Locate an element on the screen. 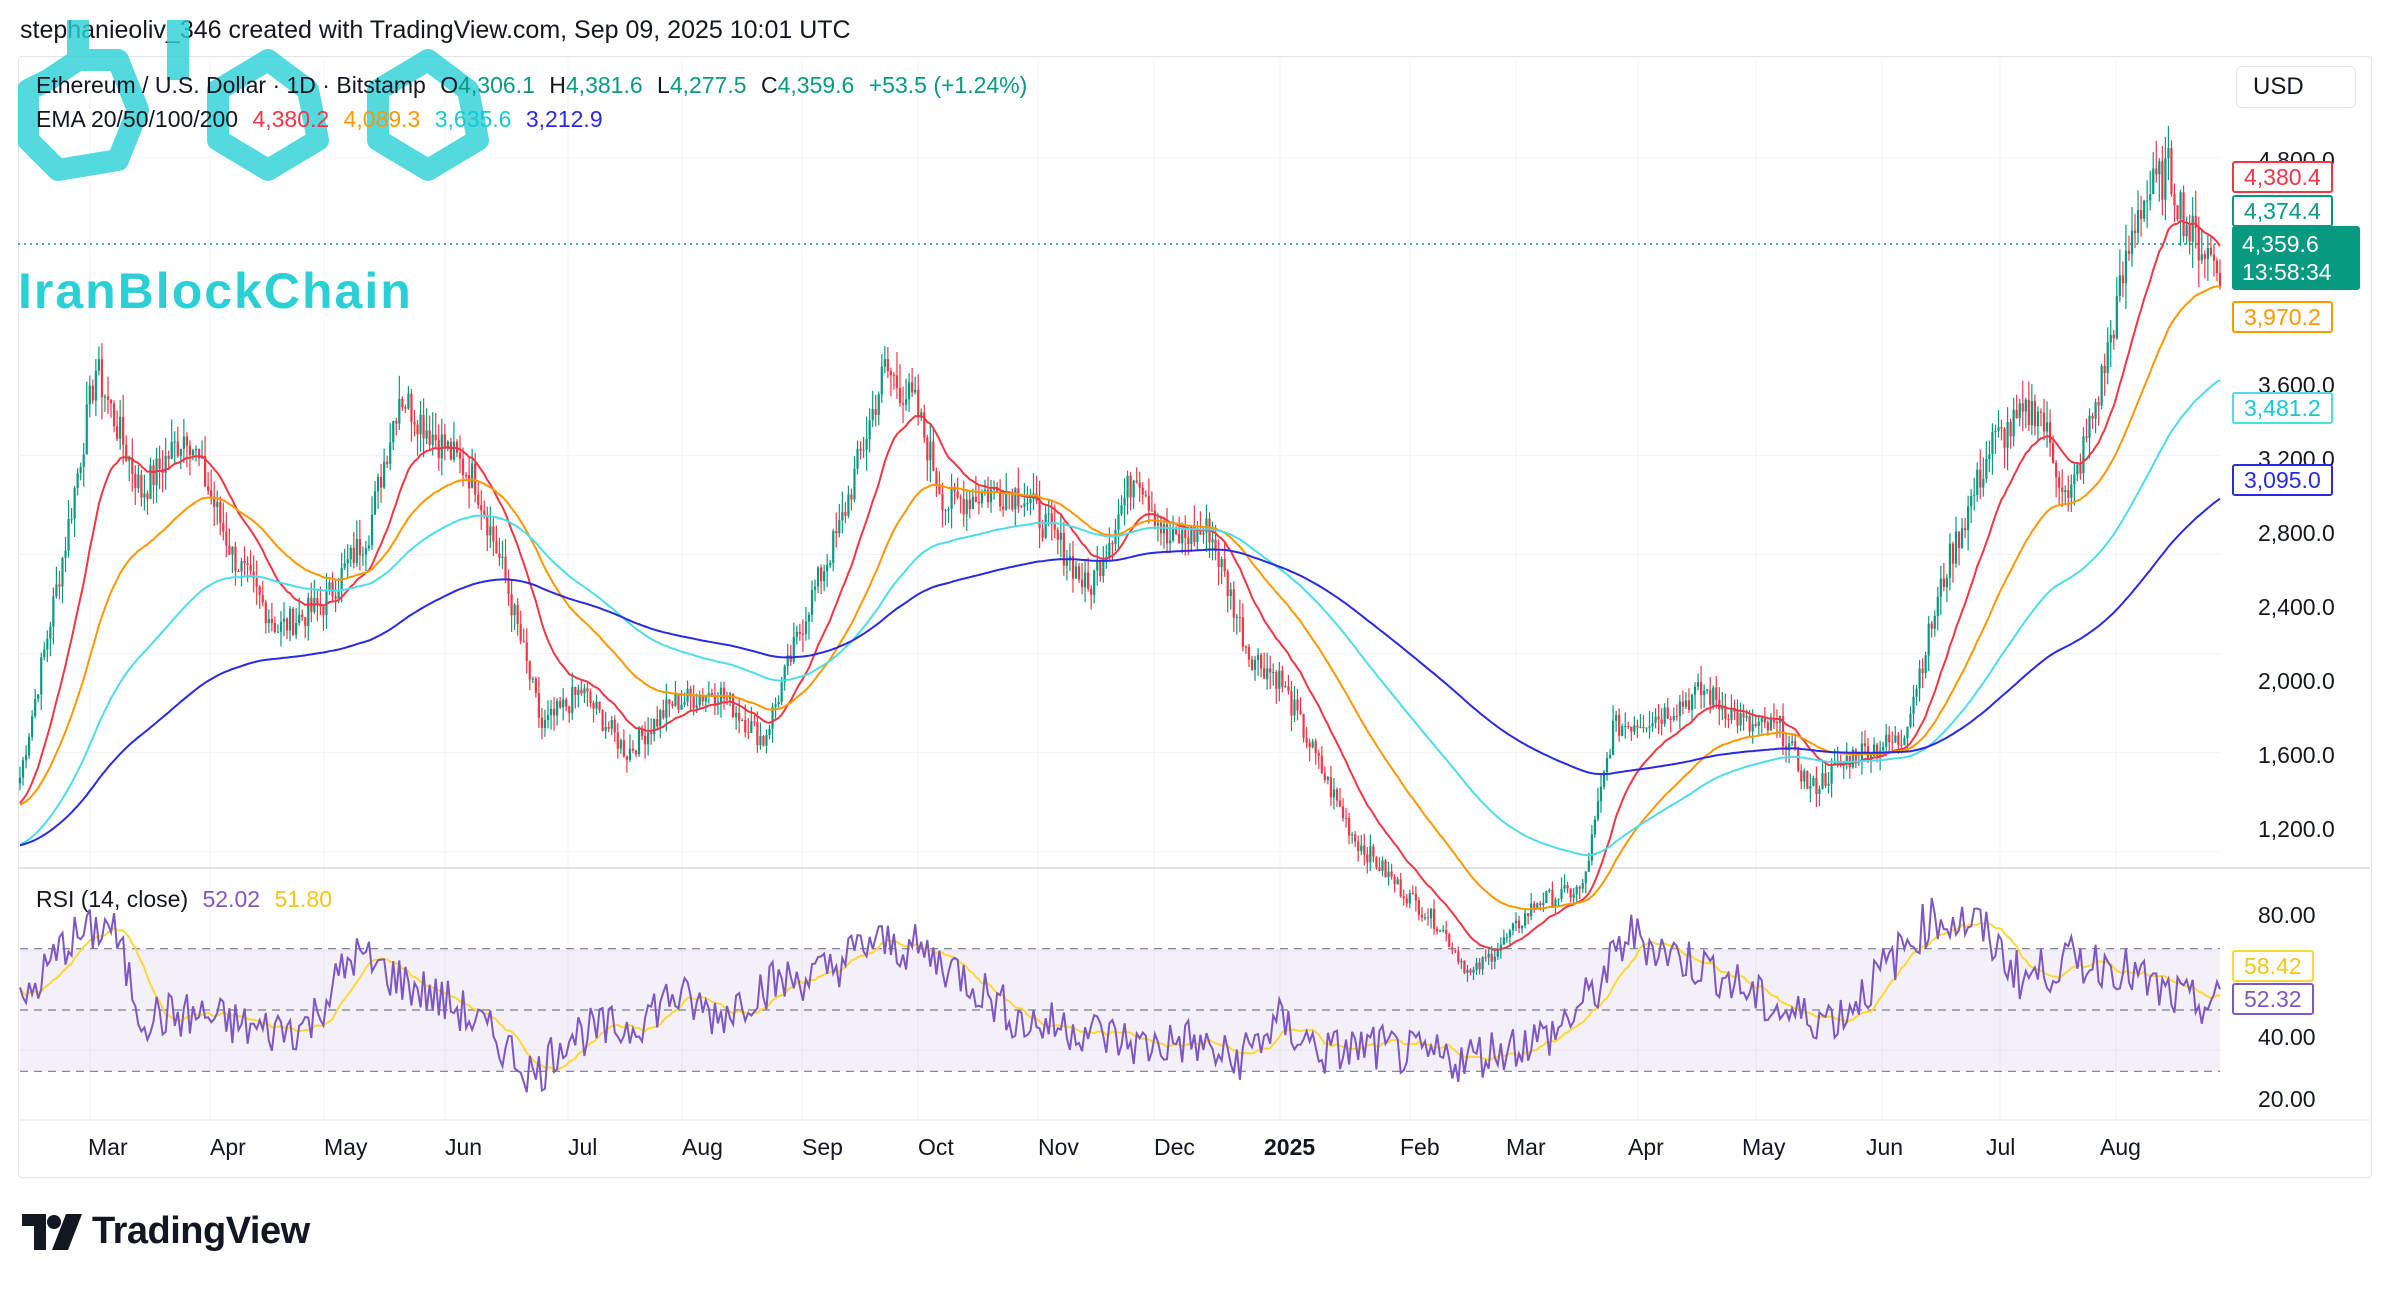 The width and height of the screenshot is (2390, 1294). currency-selector: USD is located at coordinates (2296, 87).